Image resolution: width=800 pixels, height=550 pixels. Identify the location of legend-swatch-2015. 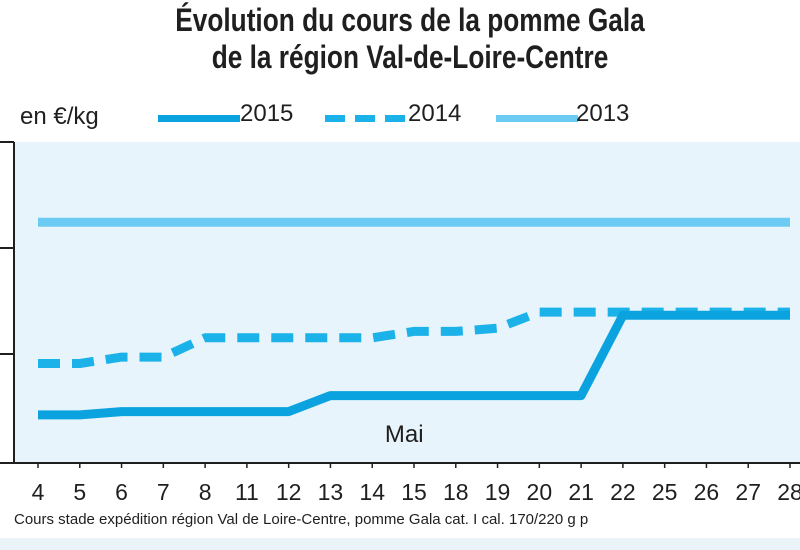
(199, 118).